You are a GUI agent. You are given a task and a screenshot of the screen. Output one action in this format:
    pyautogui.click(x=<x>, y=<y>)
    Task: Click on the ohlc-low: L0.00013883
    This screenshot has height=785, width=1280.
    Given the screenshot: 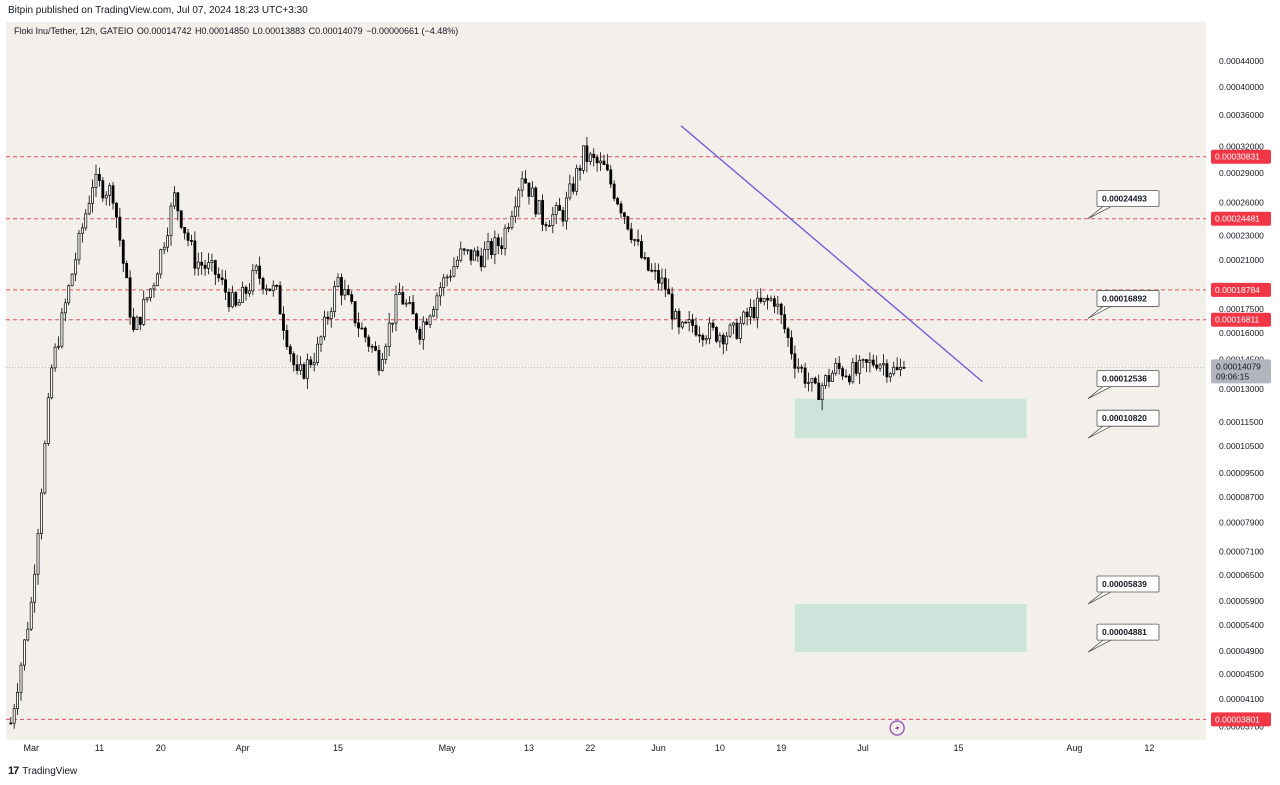 What is the action you would take?
    pyautogui.click(x=279, y=31)
    